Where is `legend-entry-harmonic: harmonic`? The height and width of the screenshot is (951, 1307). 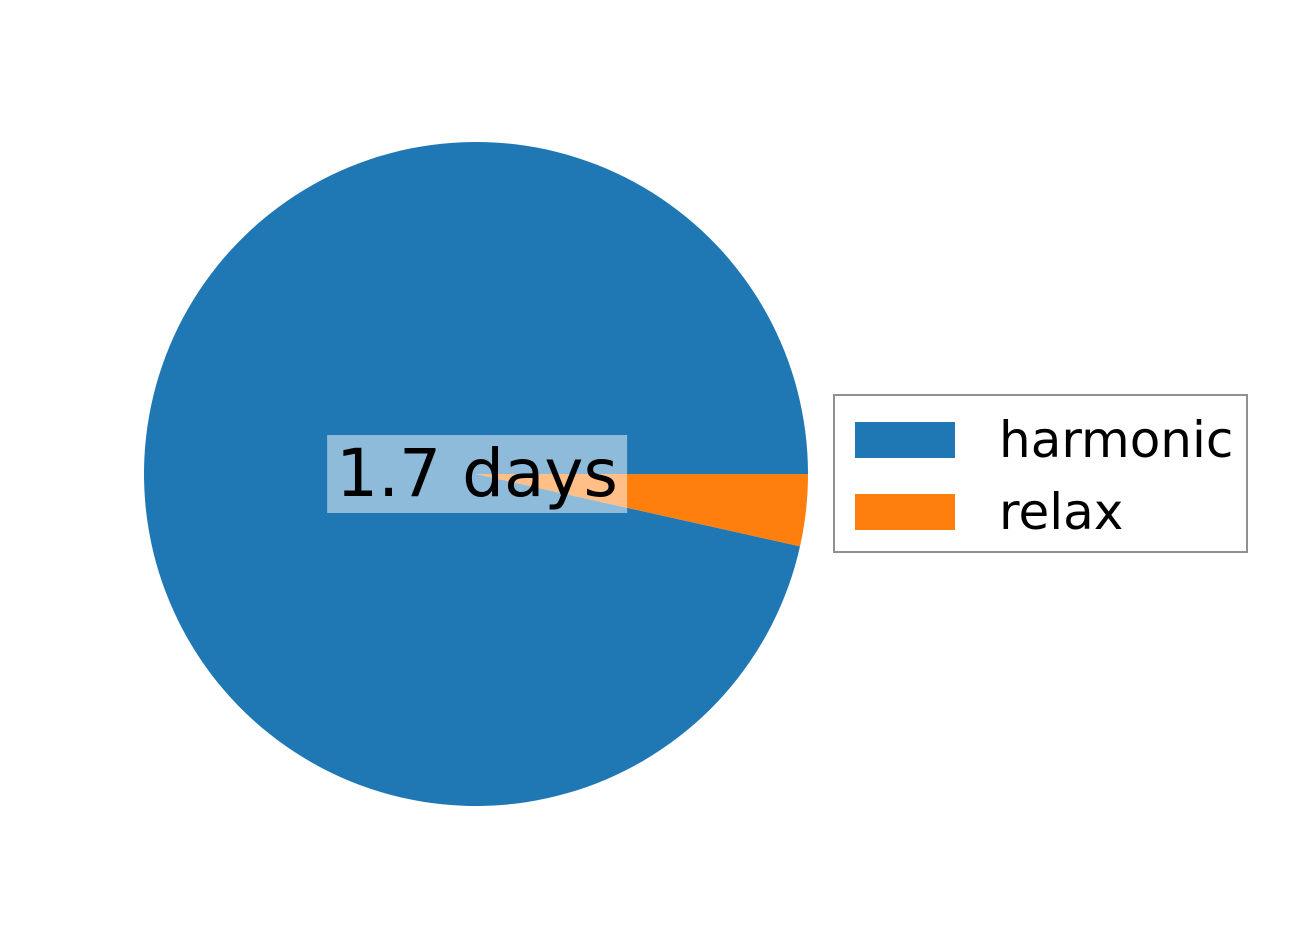
legend-entry-harmonic: harmonic is located at coordinates (1044, 440).